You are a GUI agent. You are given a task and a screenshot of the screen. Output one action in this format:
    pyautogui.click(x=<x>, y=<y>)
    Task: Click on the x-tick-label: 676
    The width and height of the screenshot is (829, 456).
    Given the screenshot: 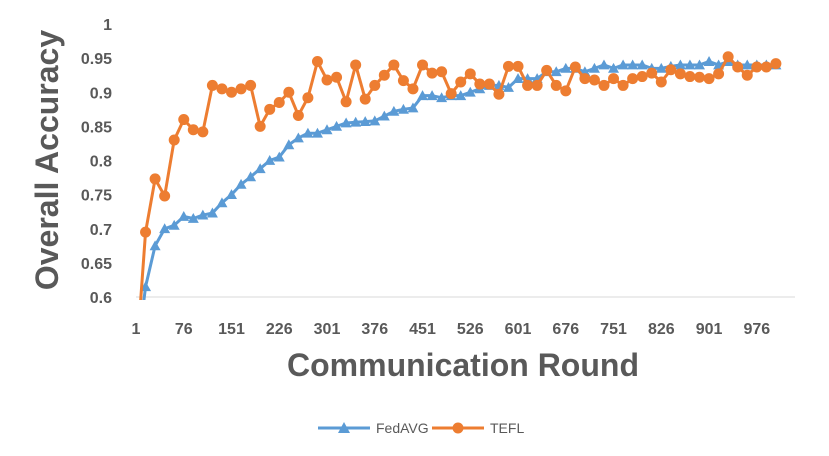 What is the action you would take?
    pyautogui.click(x=565, y=329)
    